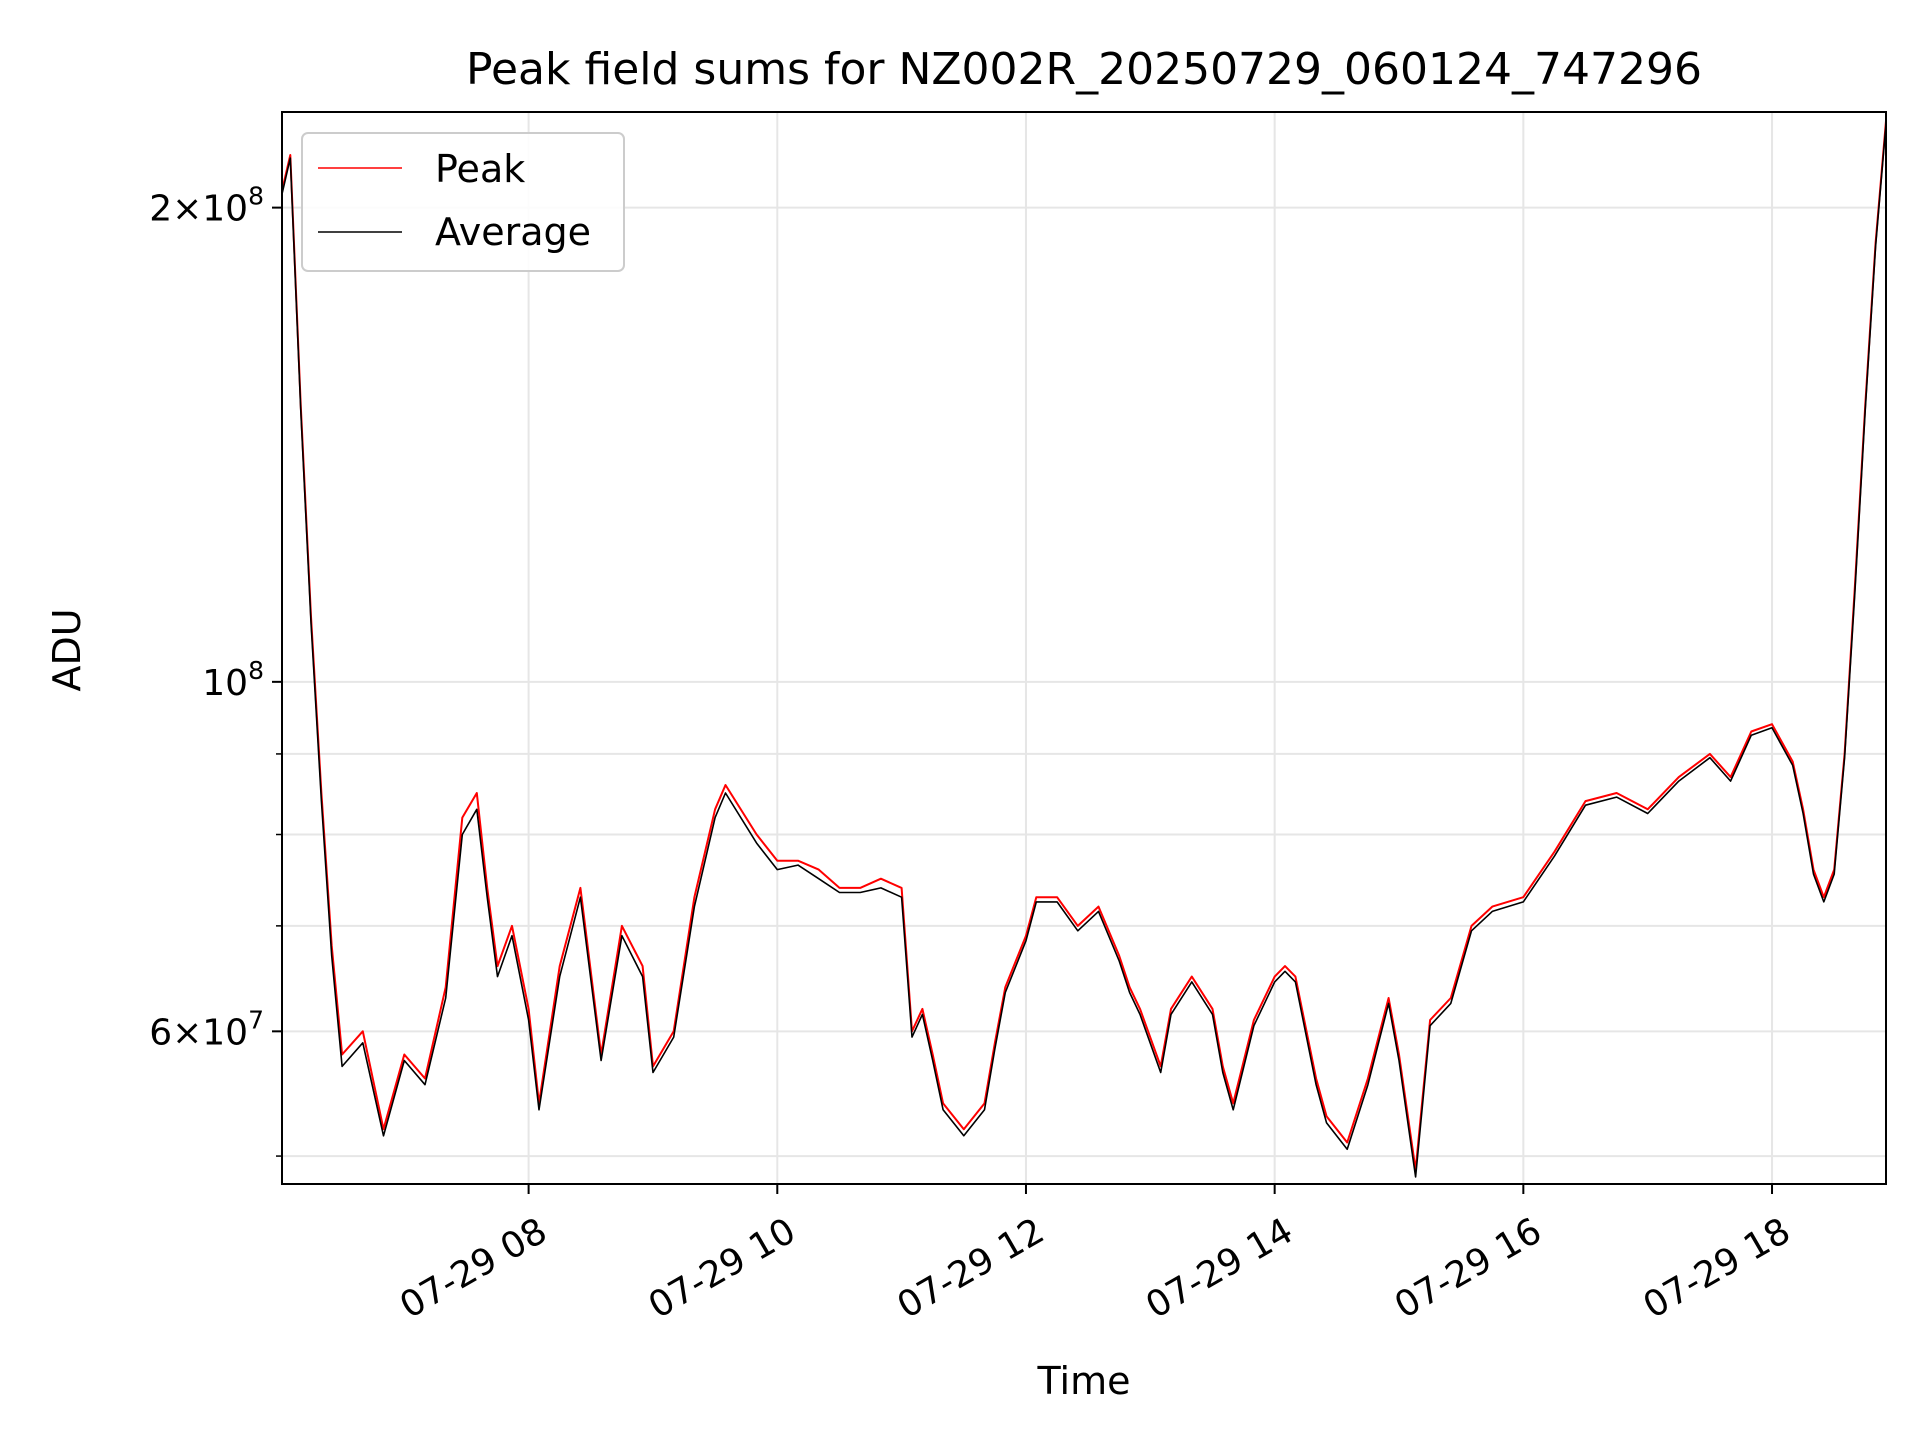 Image resolution: width=1920 pixels, height=1440 pixels. What do you see at coordinates (67, 649) in the screenshot?
I see `y-axis-label: ADU` at bounding box center [67, 649].